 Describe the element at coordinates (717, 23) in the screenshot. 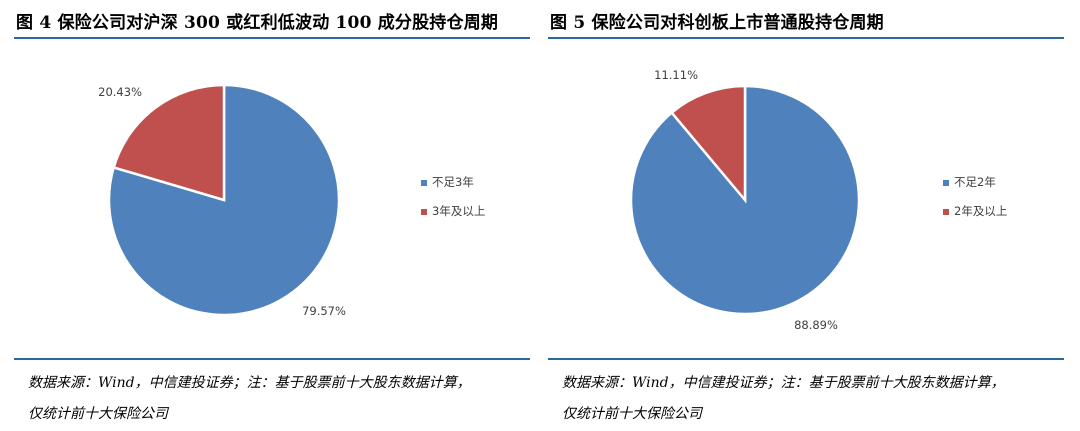

I see `figure-5-title: 图 5 保险公司对科创板上市普通股持仓周期` at that location.